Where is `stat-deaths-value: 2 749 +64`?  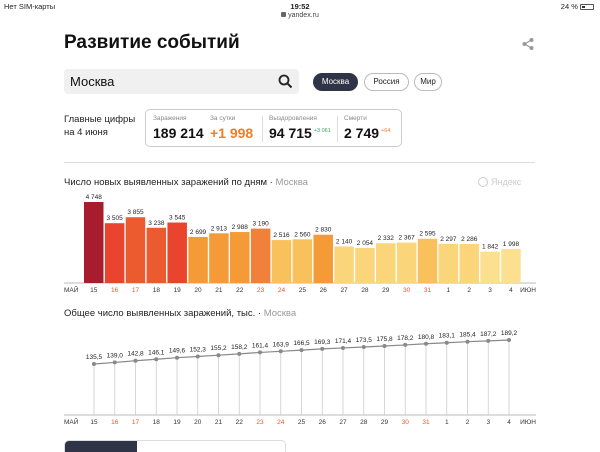 stat-deaths-value: 2 749 +64 is located at coordinates (367, 133).